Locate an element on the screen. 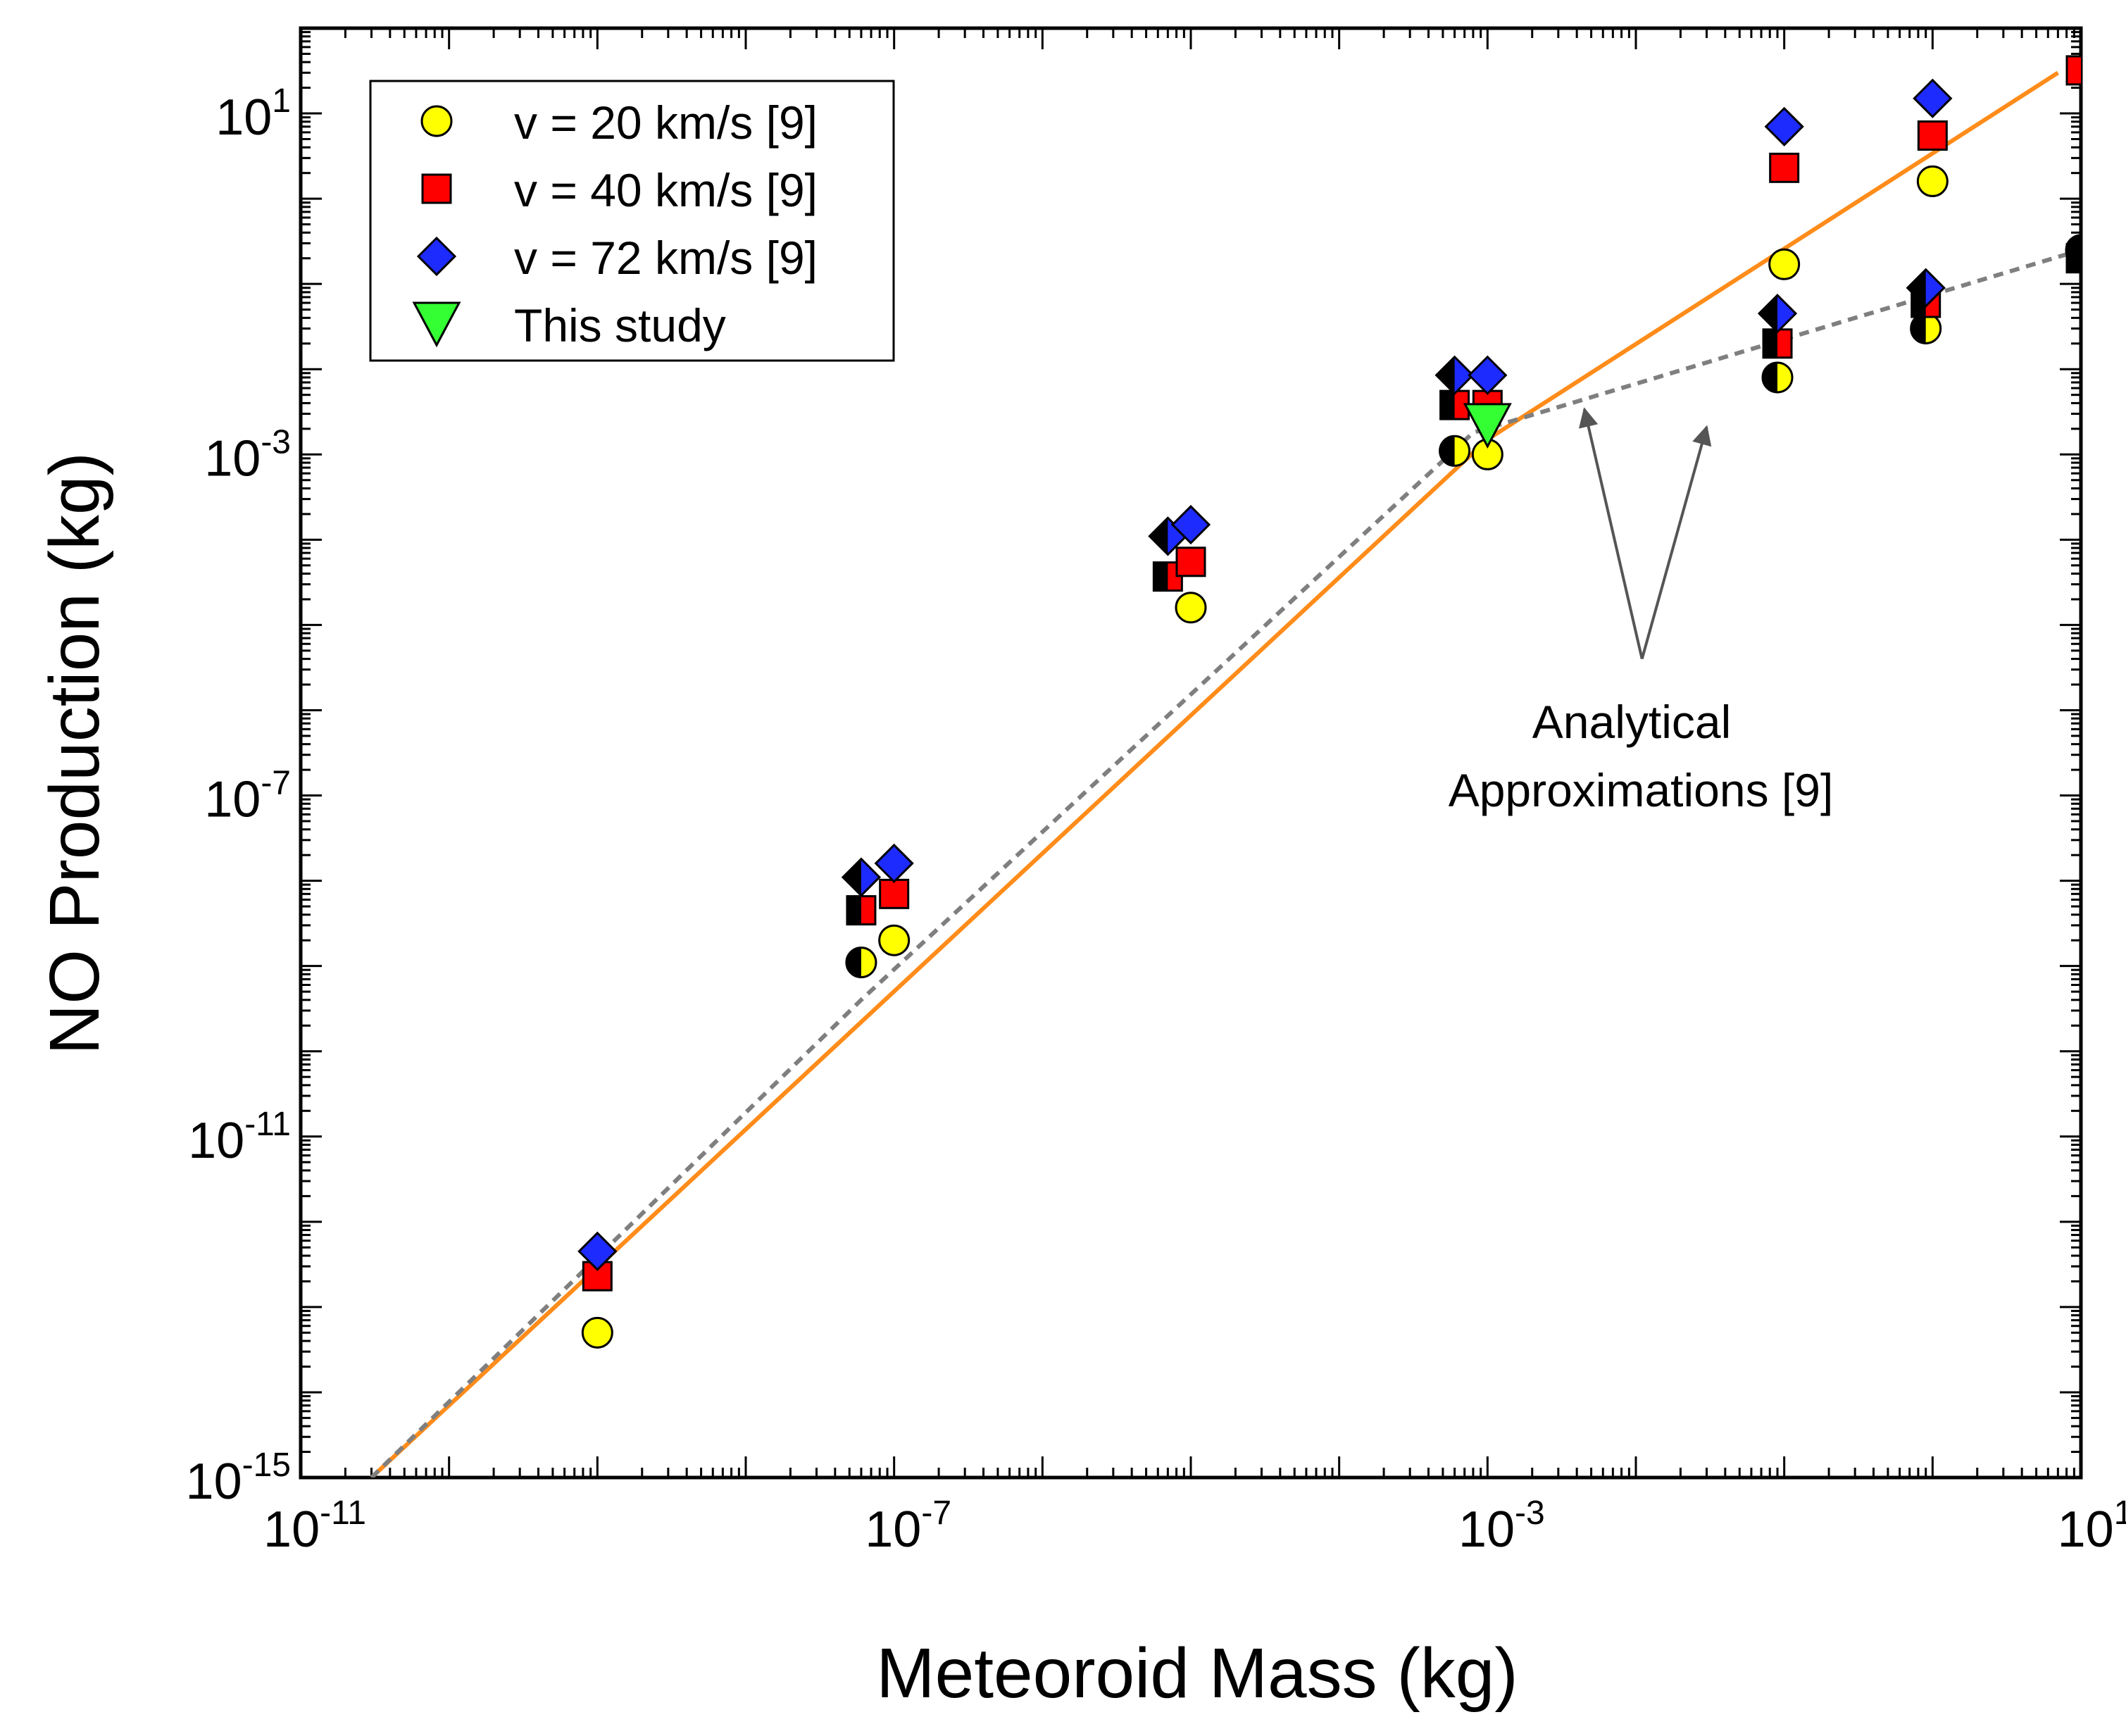  x-tick-label: 10¹ is located at coordinates (2092, 1526).